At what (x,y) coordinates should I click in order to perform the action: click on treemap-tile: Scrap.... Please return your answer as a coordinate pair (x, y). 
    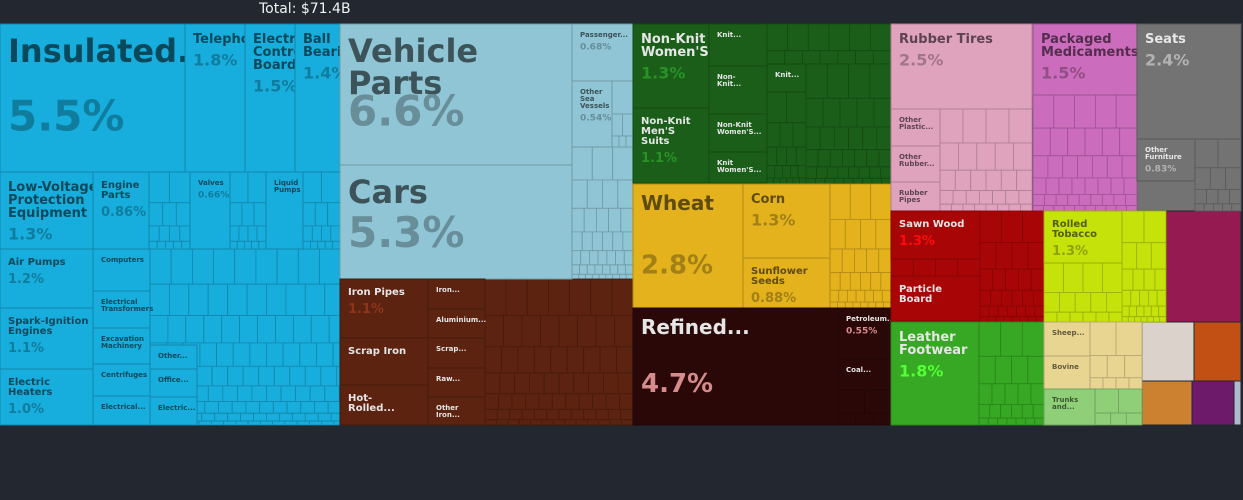
    Looking at the image, I should click on (456, 353).